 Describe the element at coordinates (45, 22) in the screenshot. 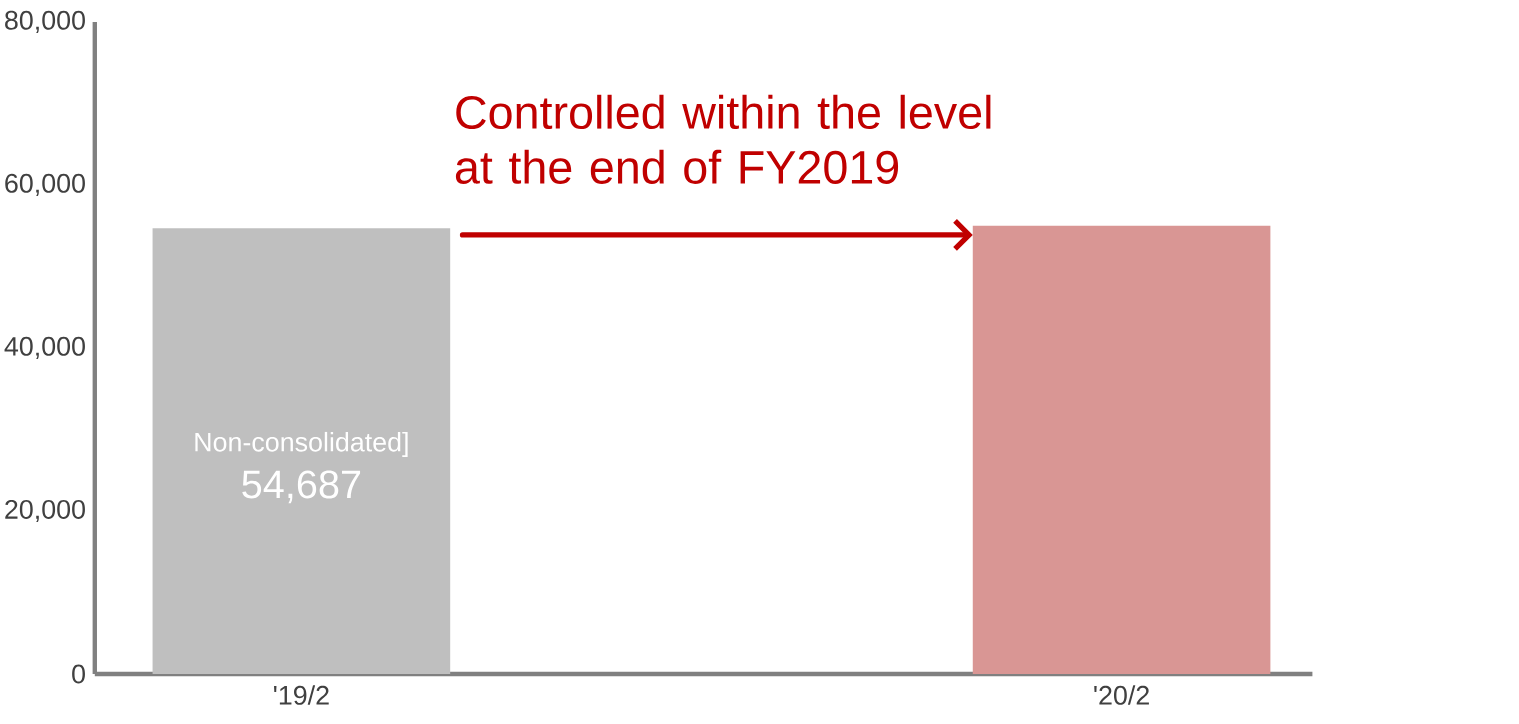

I see `y-tick-label: 80,000` at that location.